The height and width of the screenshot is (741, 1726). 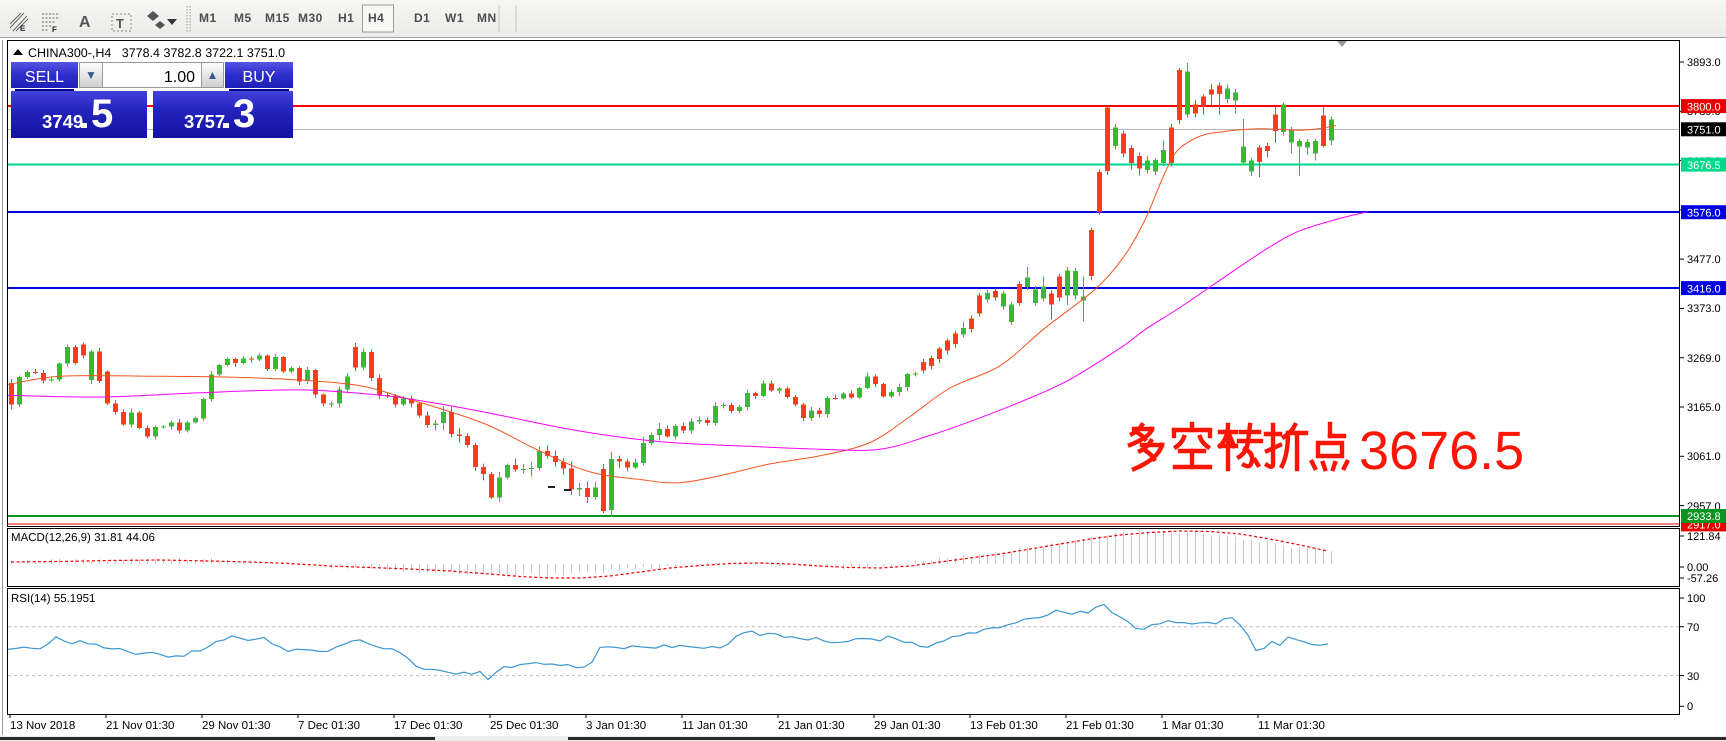 I want to click on svg-text: 0.00, so click(x=1697, y=568).